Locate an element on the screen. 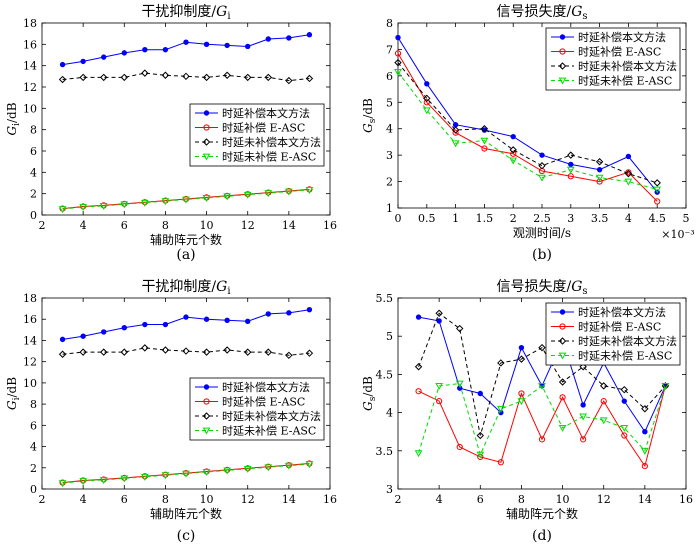 The width and height of the screenshot is (700, 550). y-tick-label: 14 is located at coordinates (30, 340).